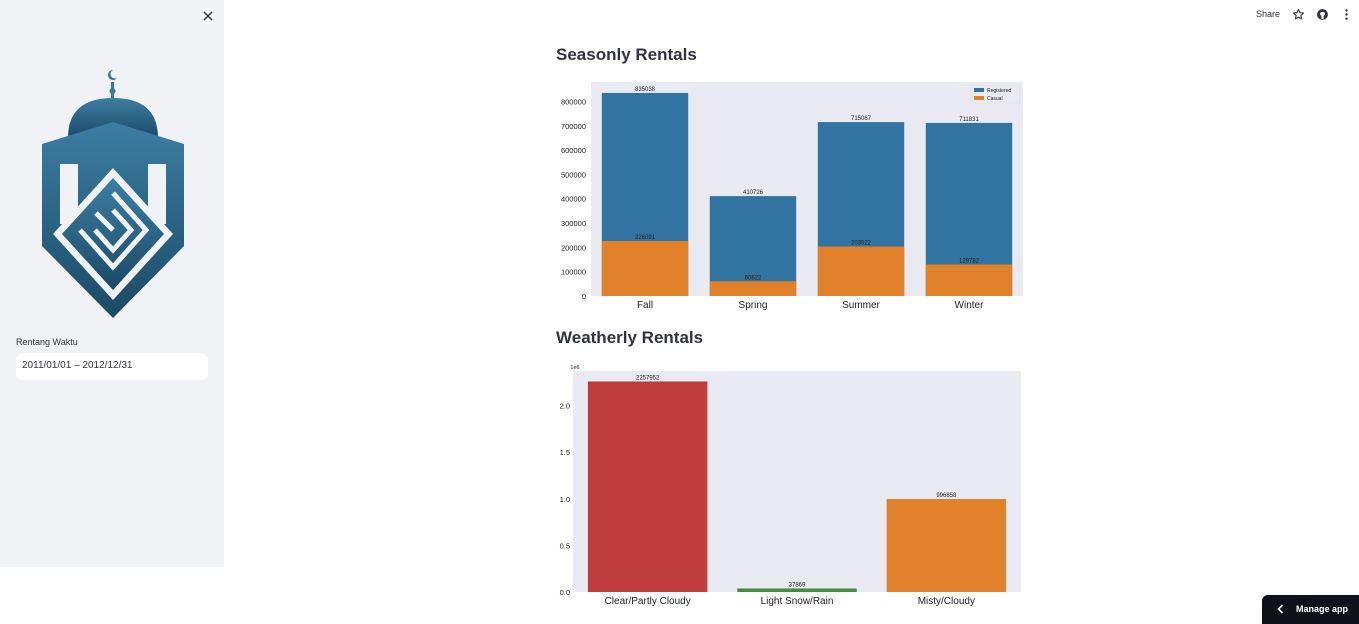 This screenshot has height=624, width=1359. I want to click on x-tick-label: Misty/Cloudy, so click(946, 601).